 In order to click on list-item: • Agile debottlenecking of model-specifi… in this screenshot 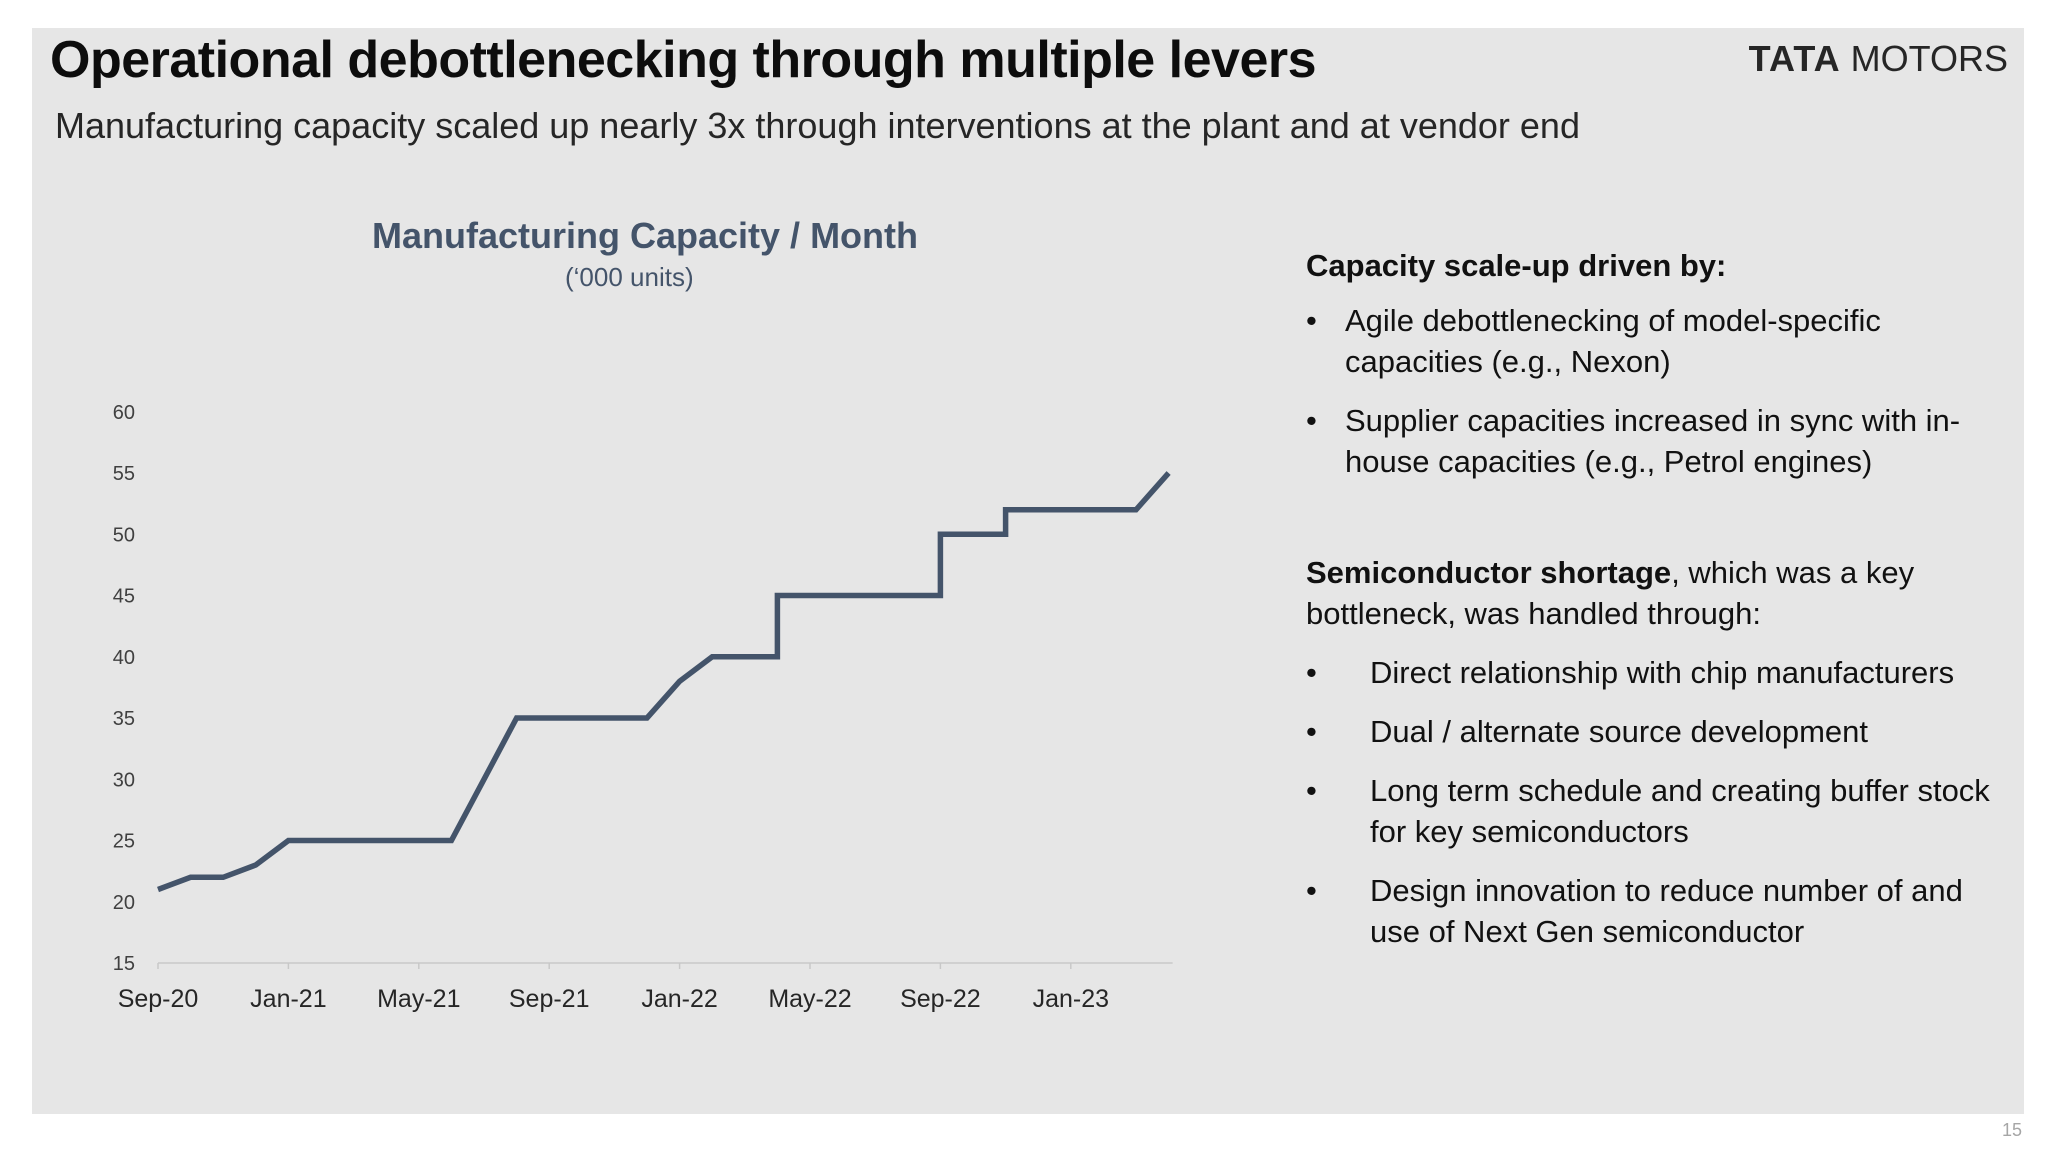, I will do `click(1651, 341)`.